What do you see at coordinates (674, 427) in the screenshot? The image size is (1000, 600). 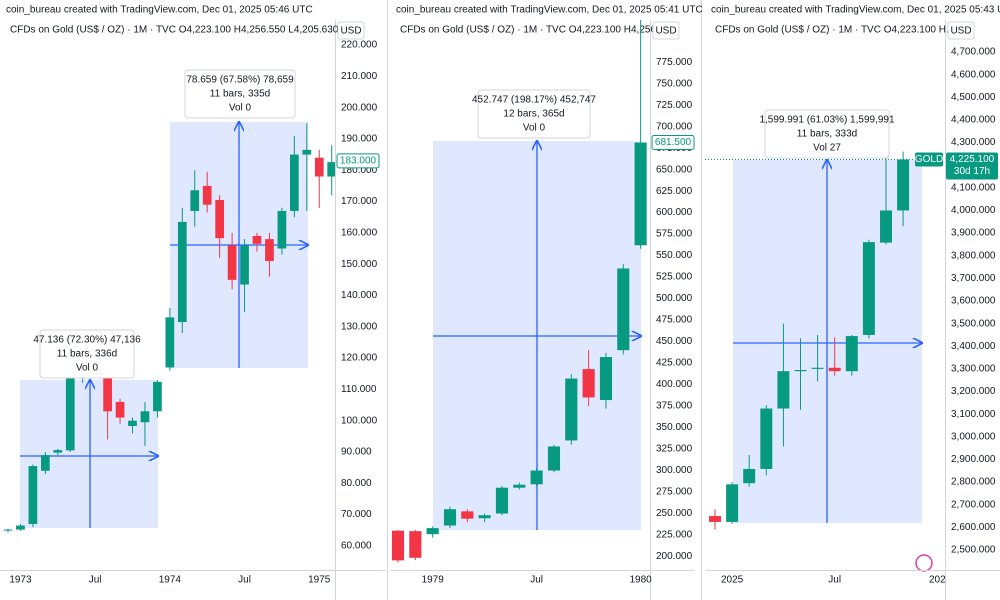 I see `y-tick-label: 350.000` at bounding box center [674, 427].